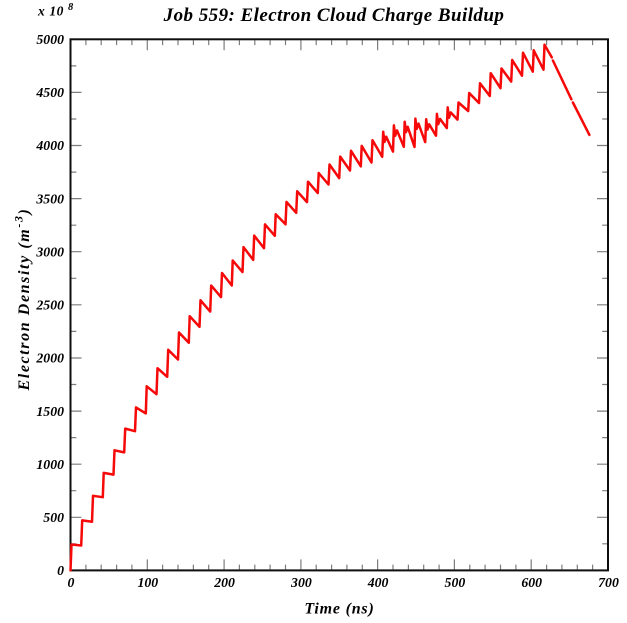 This screenshot has width=627, height=623. Describe the element at coordinates (50, 11) in the screenshot. I see `svg-text: x 10` at that location.